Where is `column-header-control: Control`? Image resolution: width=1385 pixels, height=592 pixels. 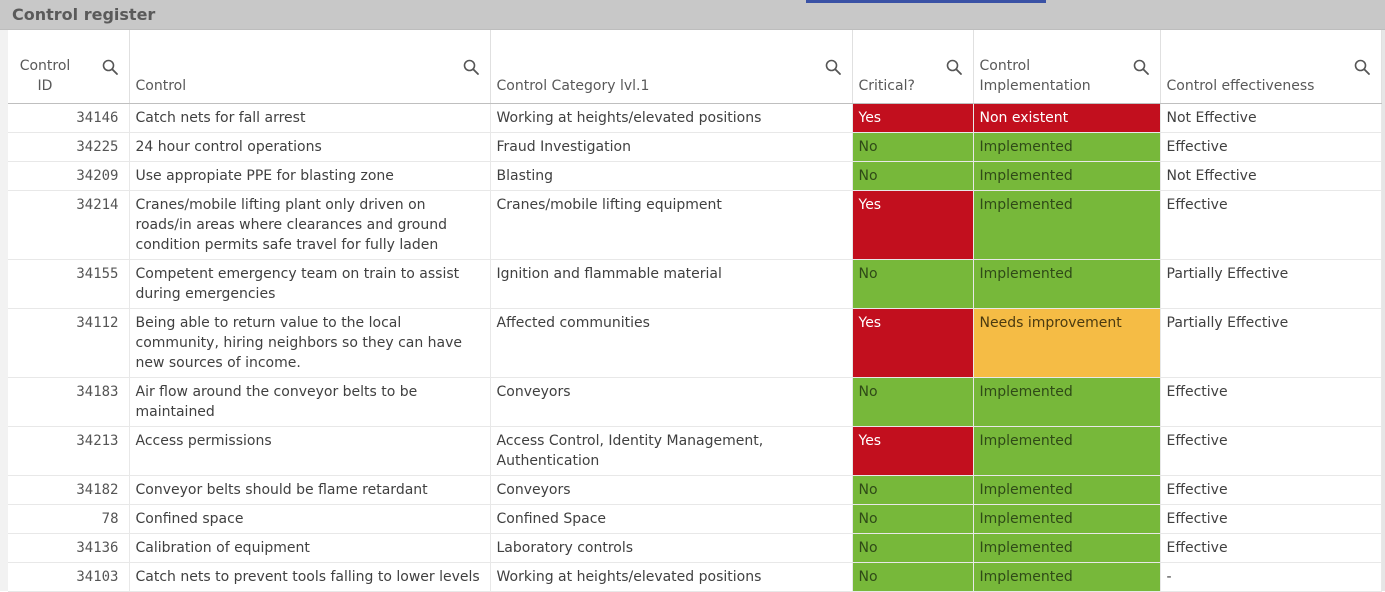 column-header-control: Control is located at coordinates (310, 67).